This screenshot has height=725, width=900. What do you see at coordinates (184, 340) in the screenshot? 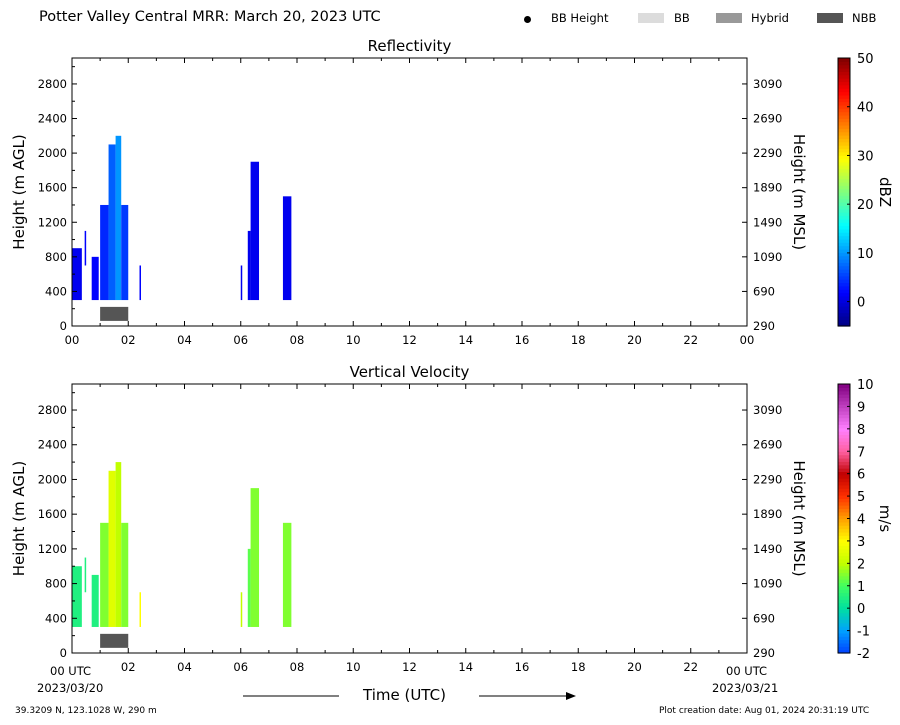
I see `x-tick-label: 04` at bounding box center [184, 340].